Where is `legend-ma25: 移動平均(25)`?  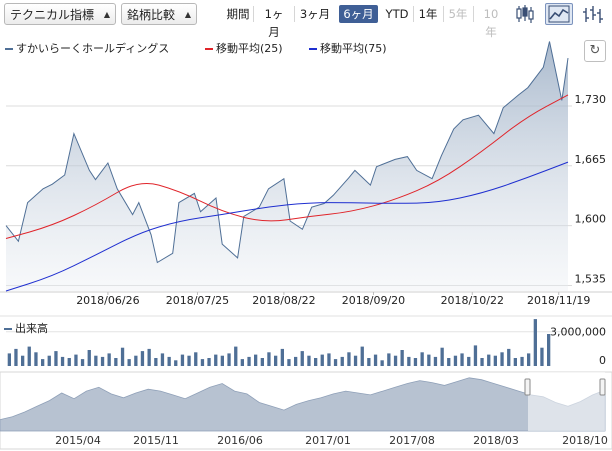
legend-ma25: 移動平均(25) is located at coordinates (244, 48).